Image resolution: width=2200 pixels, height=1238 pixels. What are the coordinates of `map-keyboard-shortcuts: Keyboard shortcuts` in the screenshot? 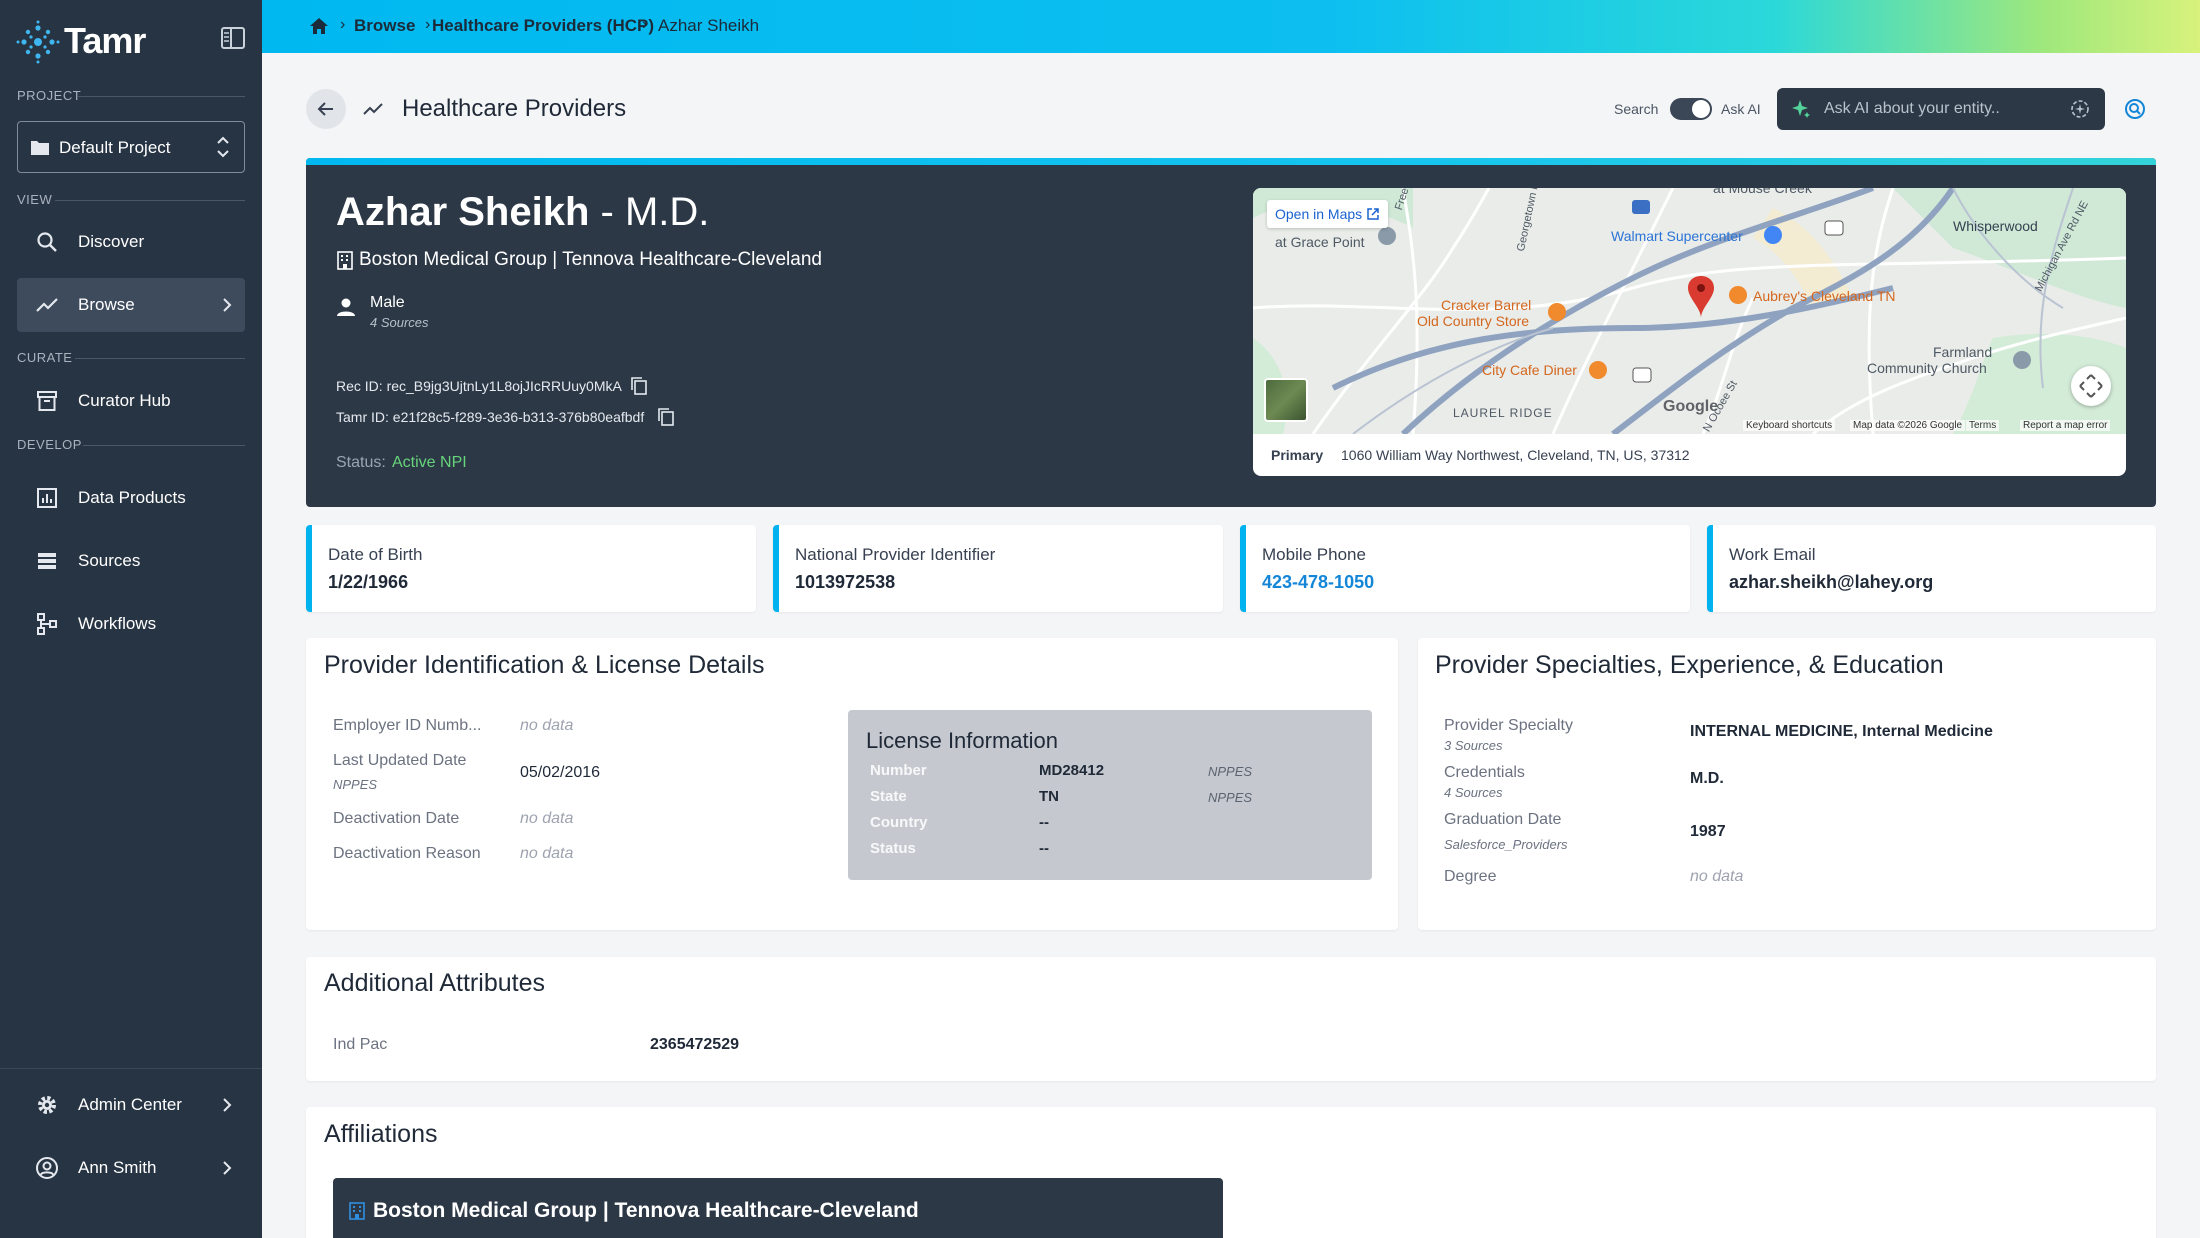 It's located at (1789, 425).